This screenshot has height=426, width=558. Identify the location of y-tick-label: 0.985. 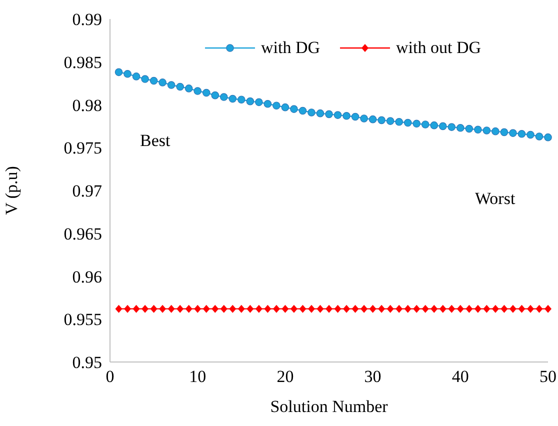
(83, 62).